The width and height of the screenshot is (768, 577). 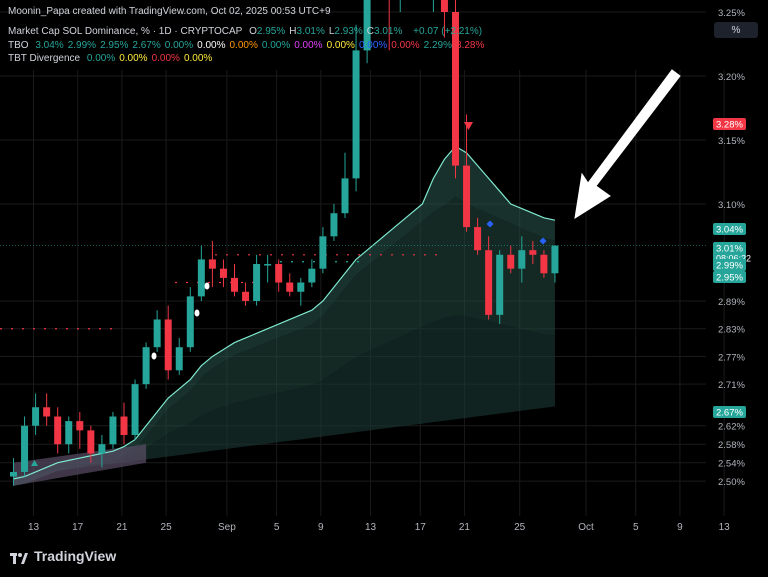 I want to click on tradingview-logo-icon, so click(x=19, y=557).